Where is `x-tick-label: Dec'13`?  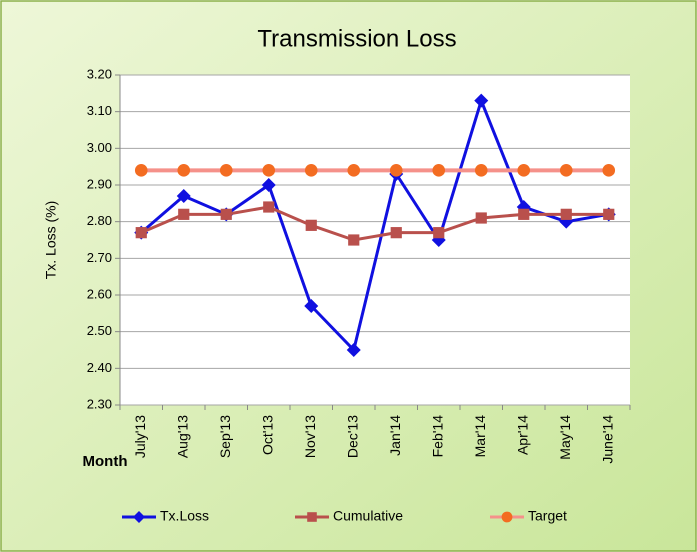
x-tick-label: Dec'13 is located at coordinates (352, 436).